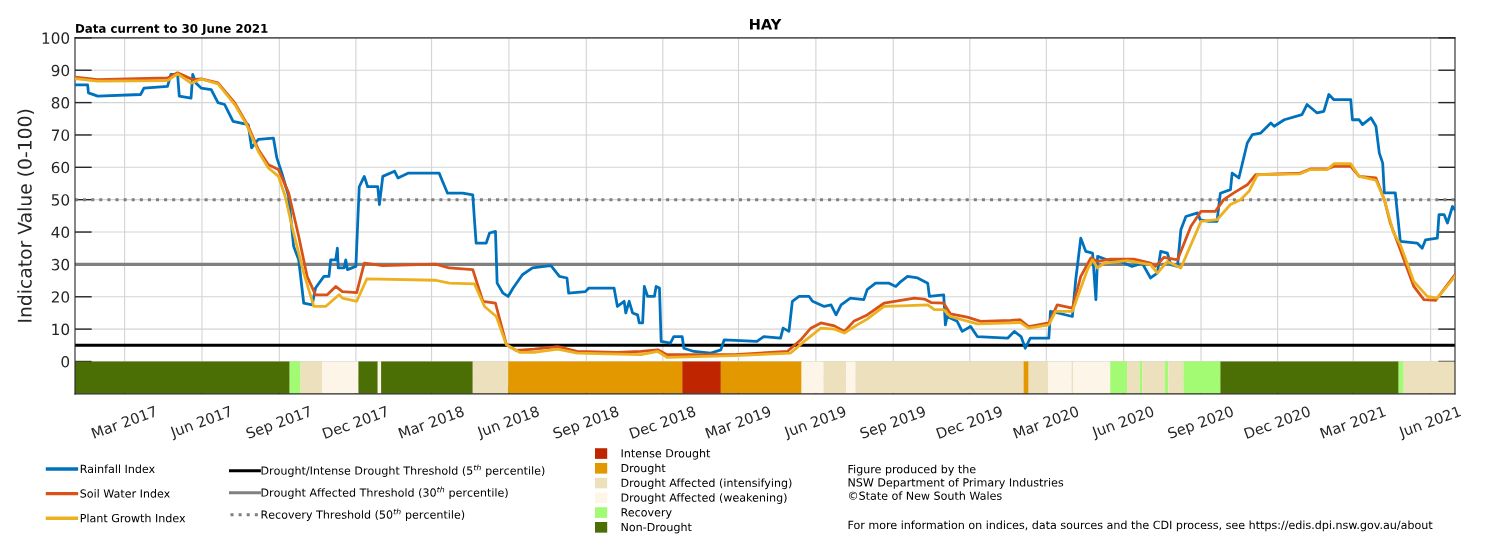 The width and height of the screenshot is (1500, 541). What do you see at coordinates (356, 422) in the screenshot?
I see `x-tick-label: Dec 2017` at bounding box center [356, 422].